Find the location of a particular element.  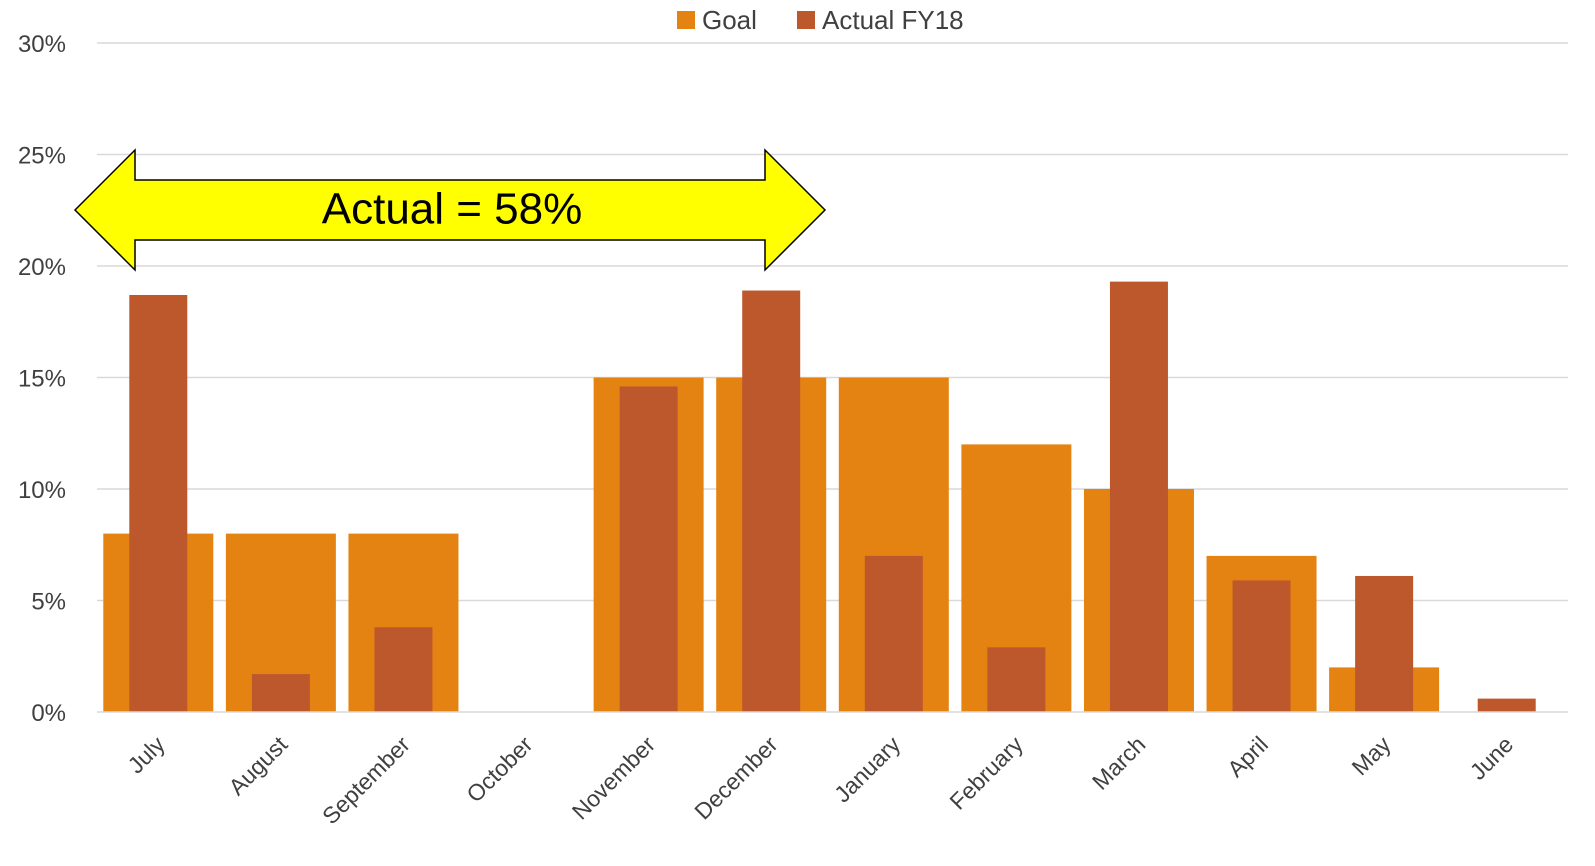

x-tick-label: August is located at coordinates (257, 765).